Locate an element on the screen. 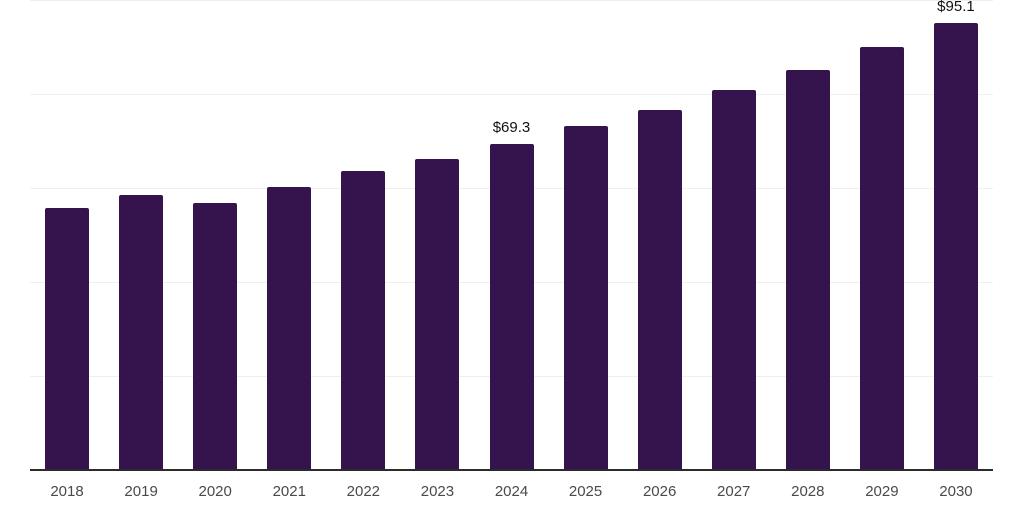 Image resolution: width=1024 pixels, height=512 pixels. bar-2027 is located at coordinates (733, 280).